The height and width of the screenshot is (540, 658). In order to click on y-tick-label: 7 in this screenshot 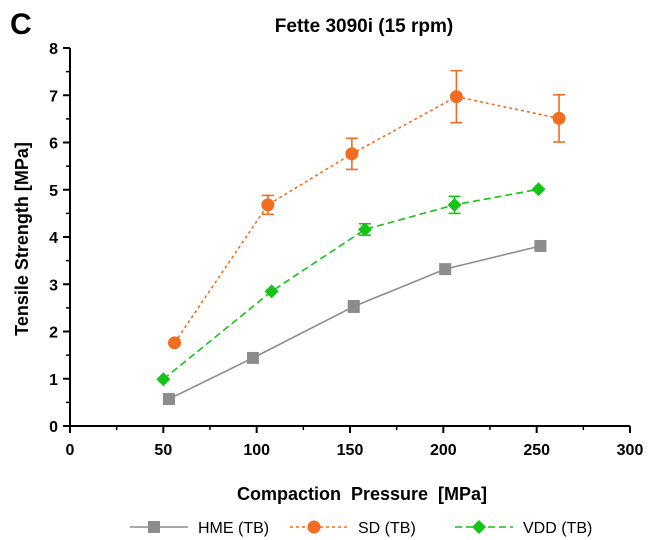, I will do `click(53, 96)`.